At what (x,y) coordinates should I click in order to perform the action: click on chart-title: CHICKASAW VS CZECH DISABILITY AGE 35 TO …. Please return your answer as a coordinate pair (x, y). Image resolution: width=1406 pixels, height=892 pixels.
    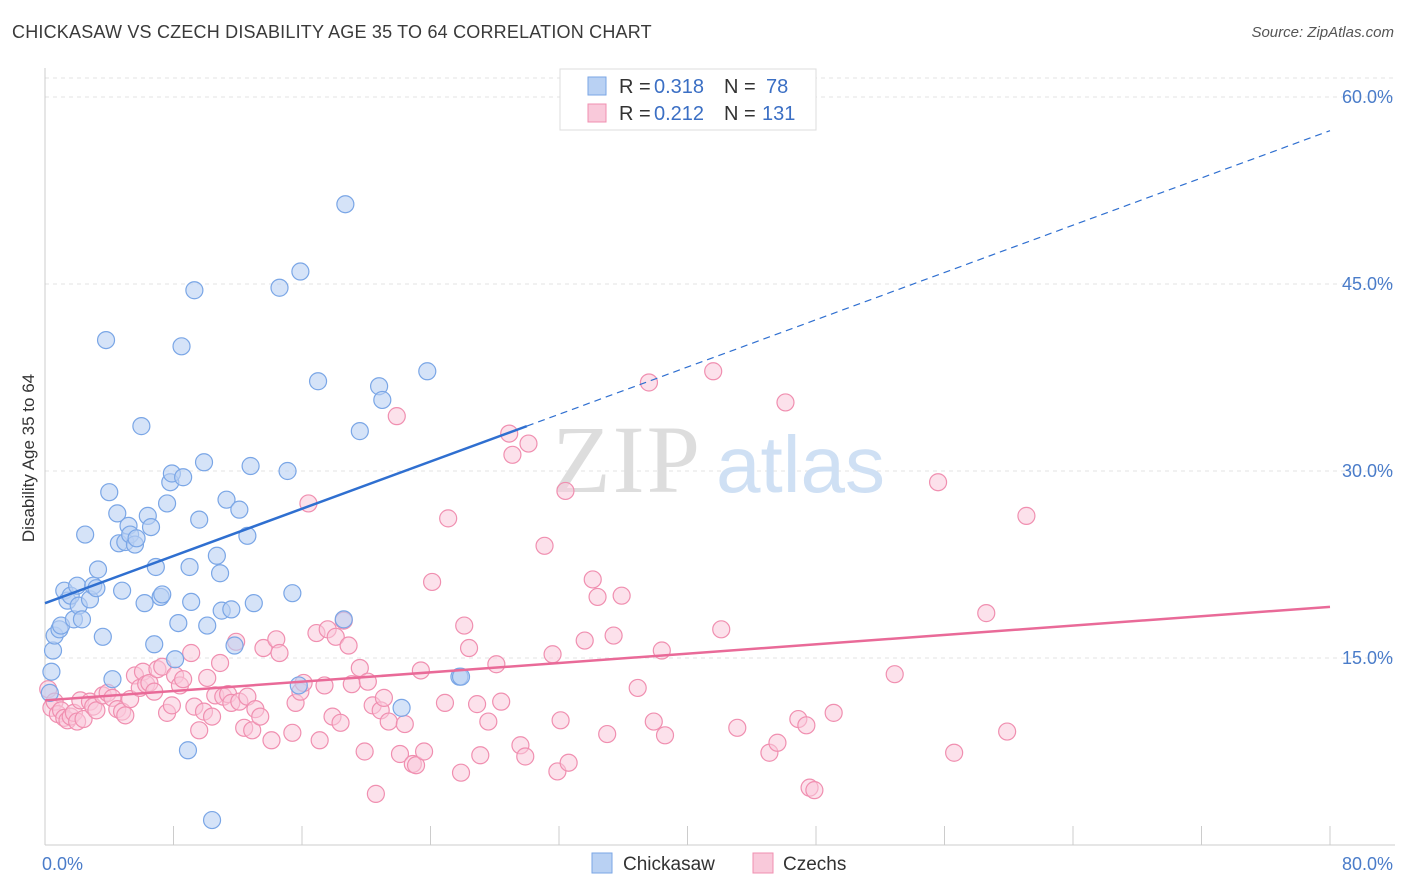
    Looking at the image, I should click on (332, 32).